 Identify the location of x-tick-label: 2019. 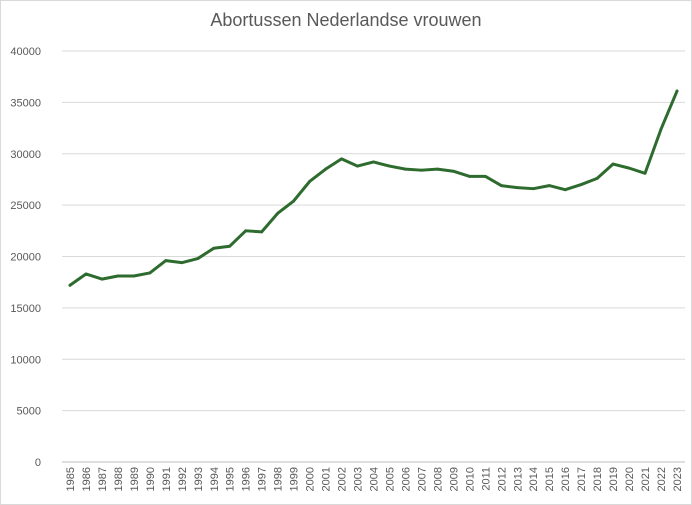
(614, 479).